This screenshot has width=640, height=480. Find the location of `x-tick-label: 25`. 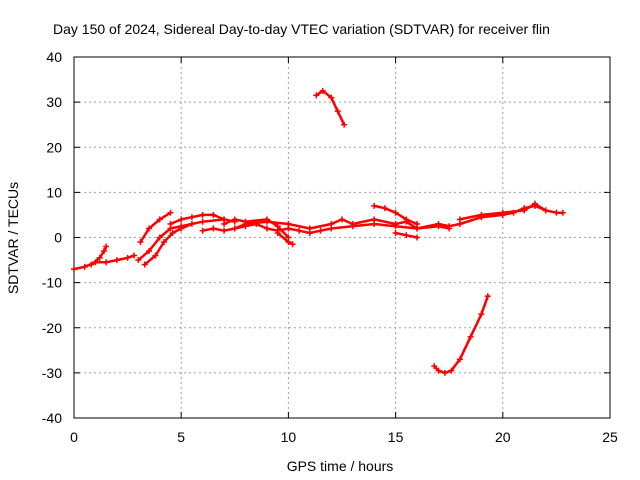

x-tick-label: 25 is located at coordinates (610, 437).